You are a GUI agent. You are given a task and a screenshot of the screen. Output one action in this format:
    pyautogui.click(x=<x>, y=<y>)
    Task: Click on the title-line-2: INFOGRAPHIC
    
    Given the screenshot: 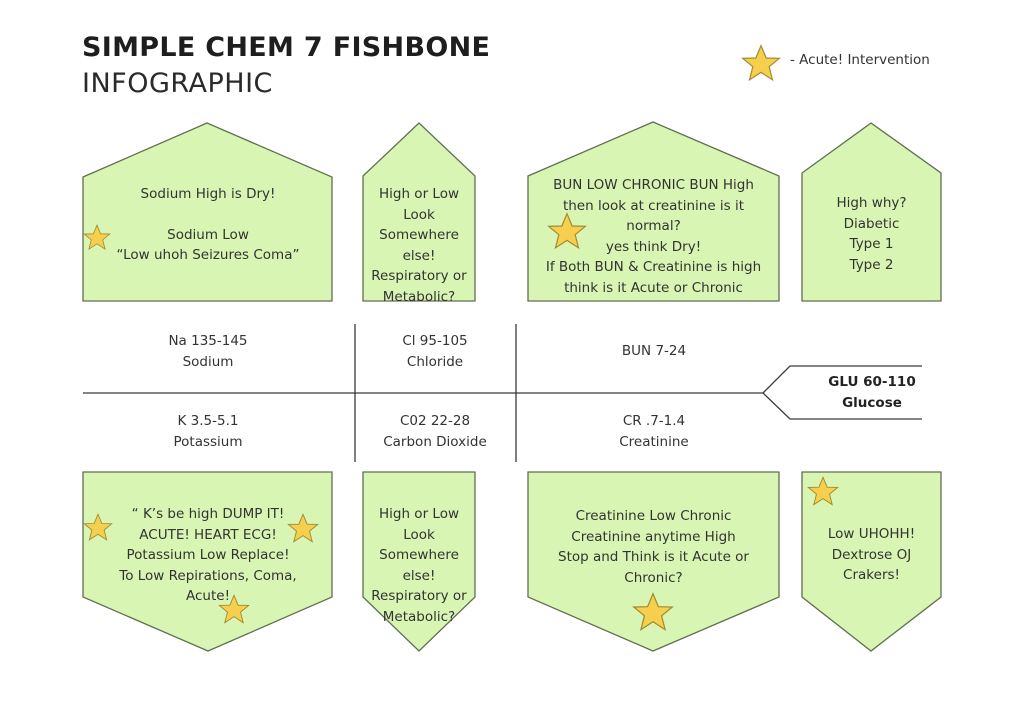 What is the action you would take?
    pyautogui.click(x=177, y=83)
    